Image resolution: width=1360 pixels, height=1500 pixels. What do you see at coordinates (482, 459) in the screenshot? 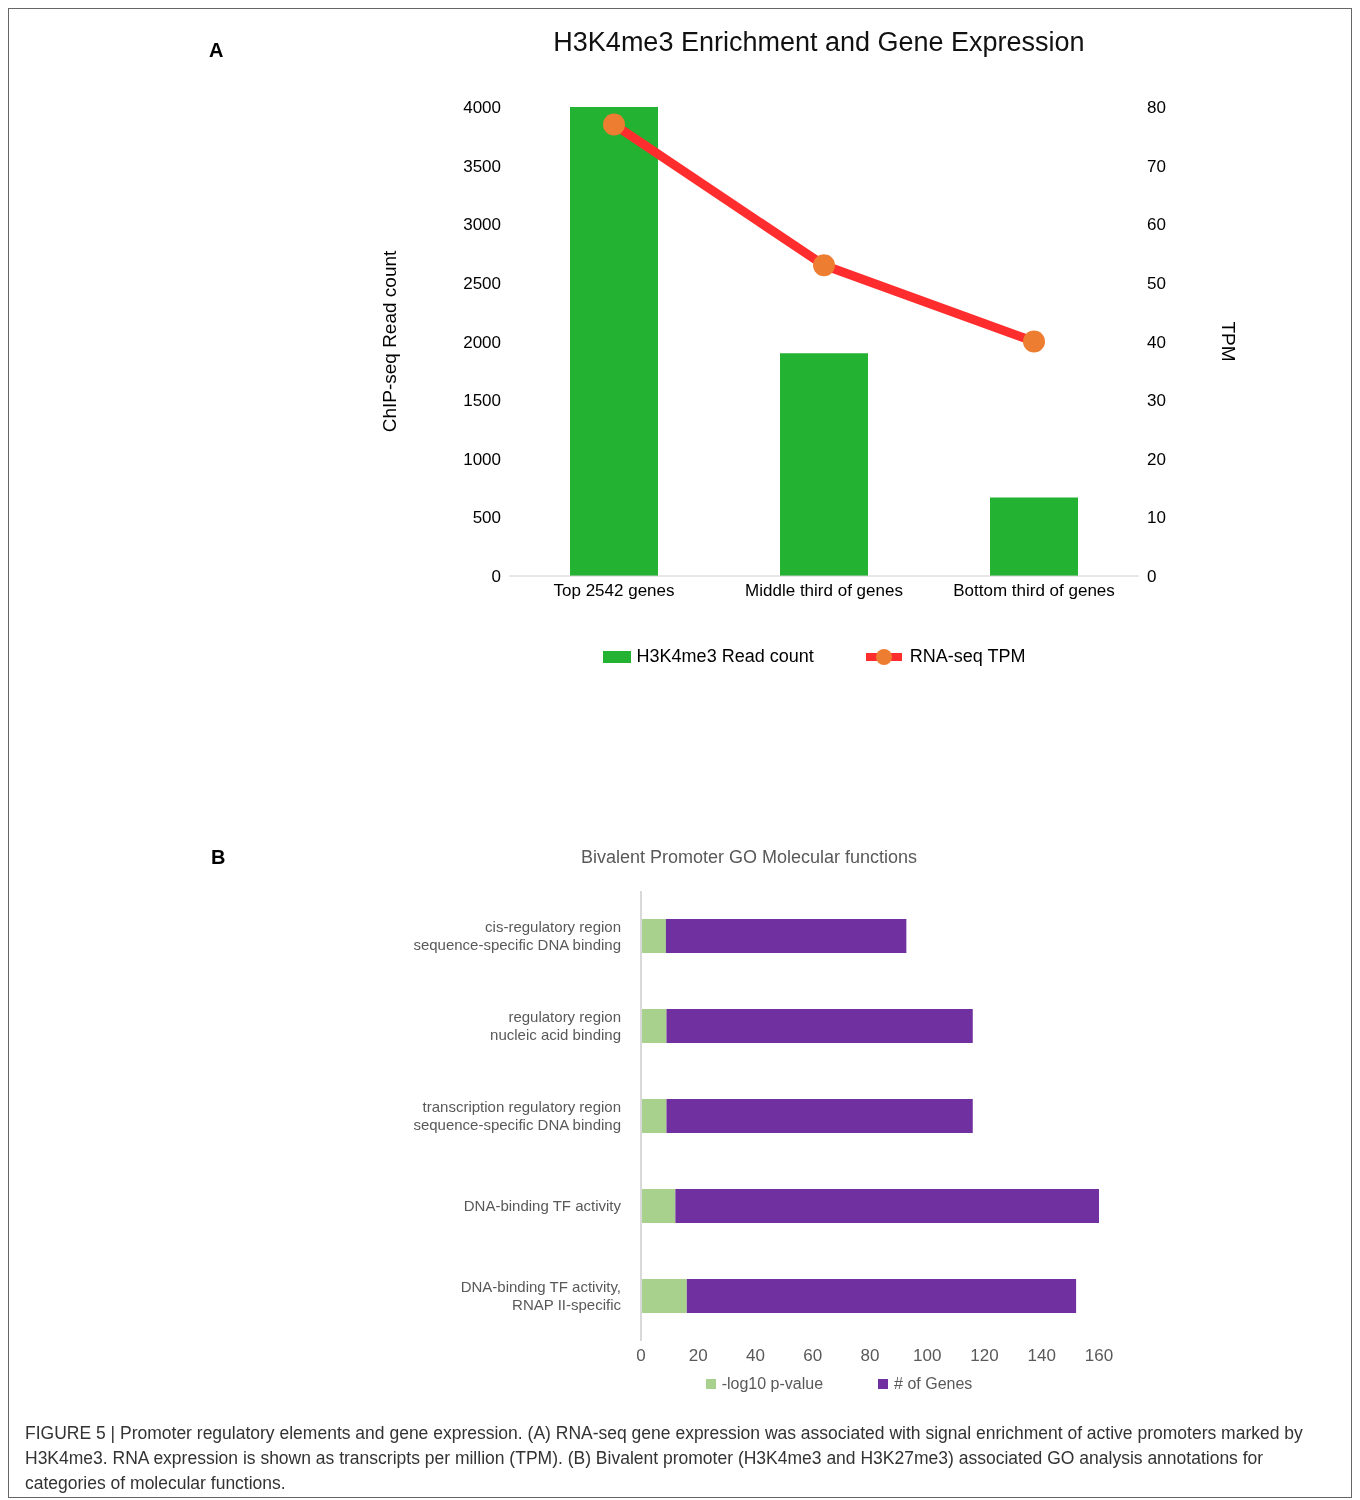
I see `y-tick-label: 1000` at bounding box center [482, 459].